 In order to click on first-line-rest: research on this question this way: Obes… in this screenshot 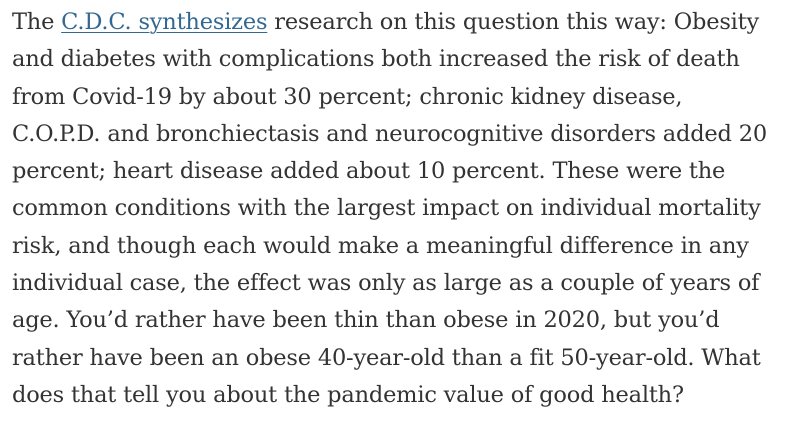, I will do `click(513, 22)`.